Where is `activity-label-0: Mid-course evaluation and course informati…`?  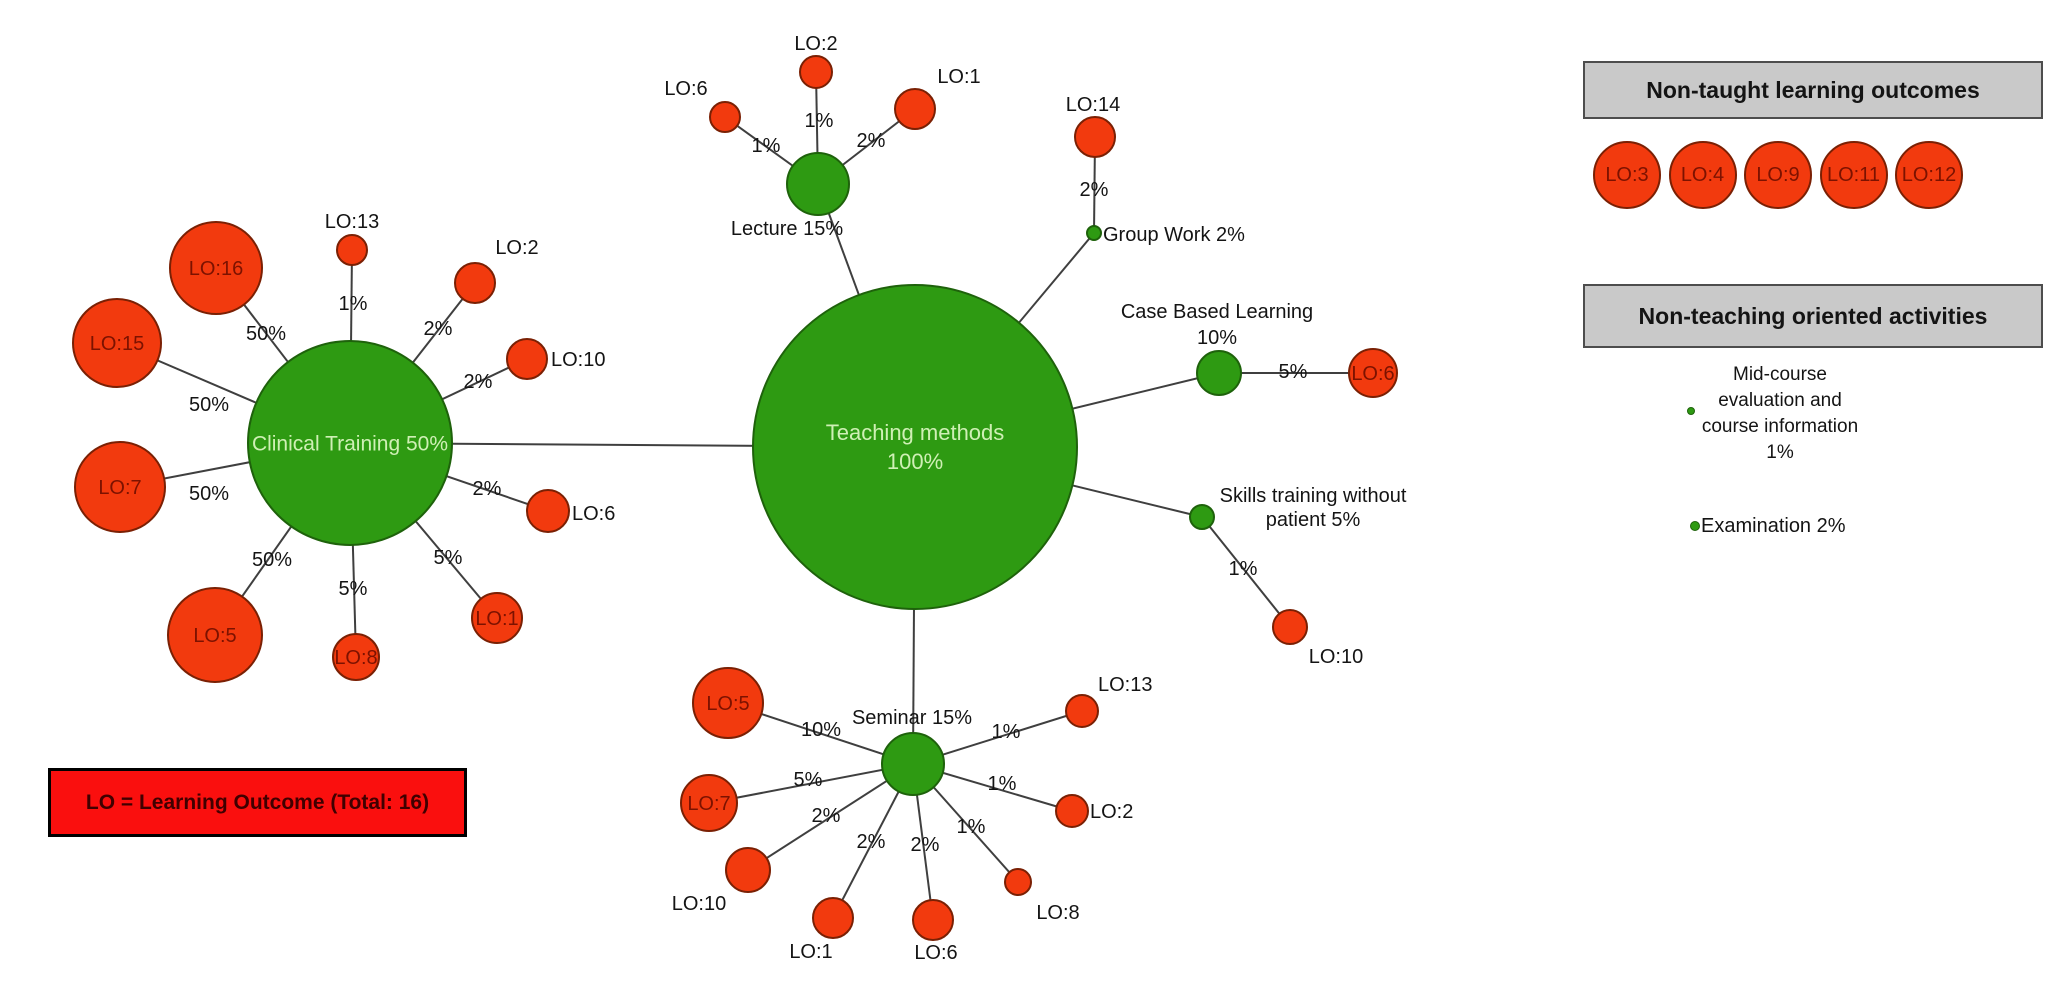
activity-label-0: Mid-course evaluation and course informati… is located at coordinates (1780, 414).